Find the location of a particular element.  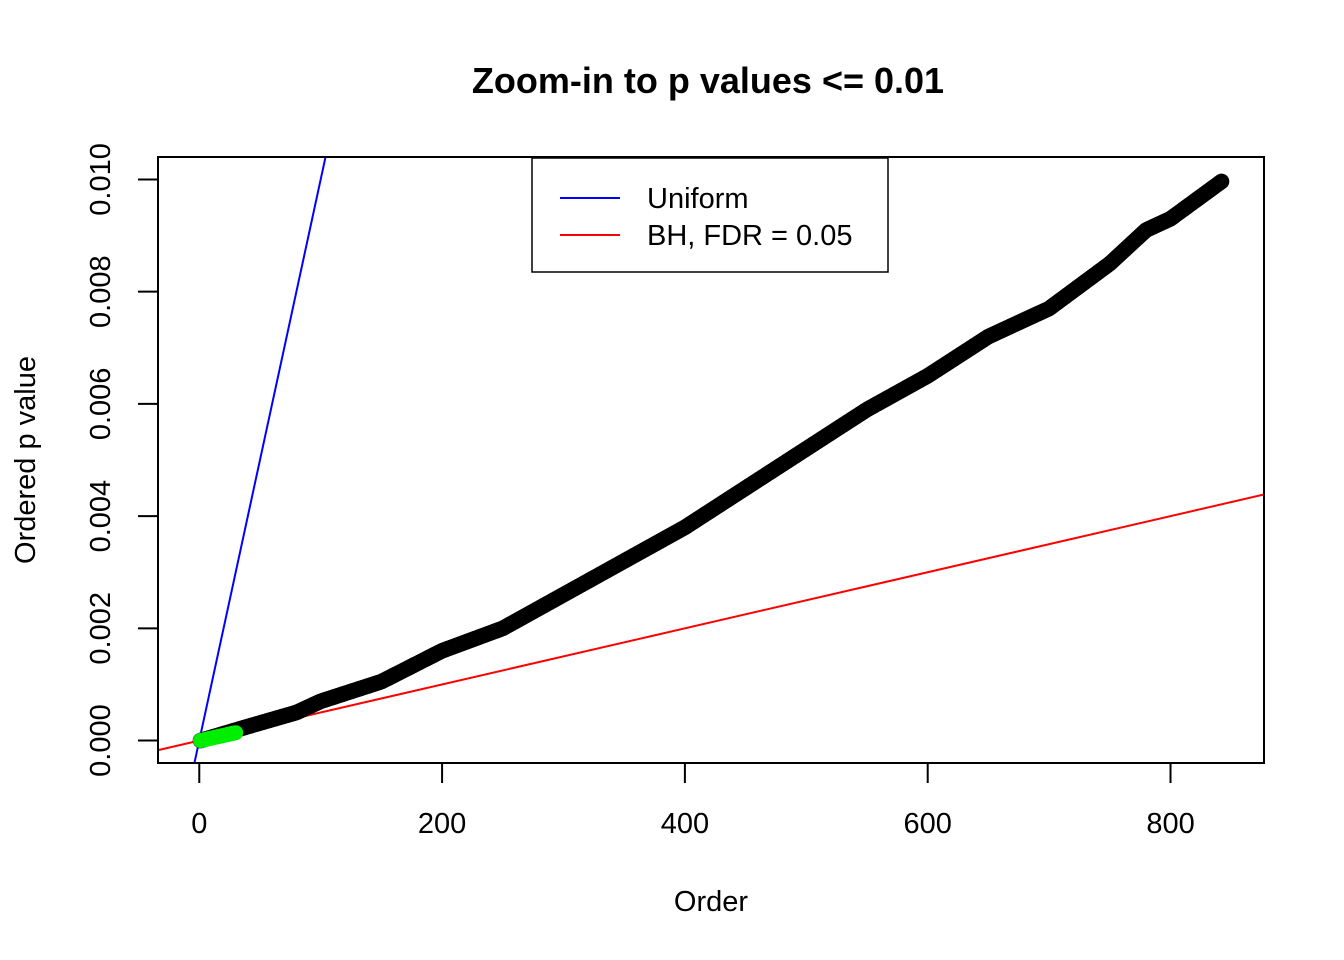

chart-title: Zoom-in to p values <= 0.01 is located at coordinates (708, 80).